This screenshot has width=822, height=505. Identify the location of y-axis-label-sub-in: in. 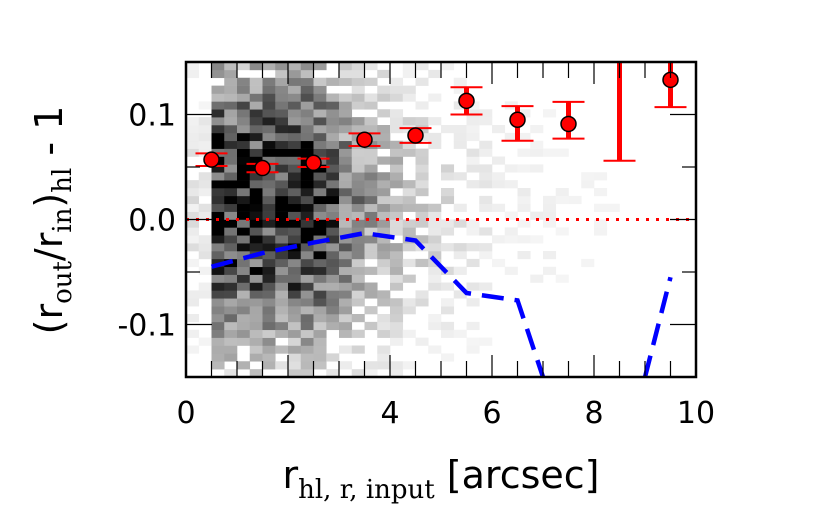
(63, 219).